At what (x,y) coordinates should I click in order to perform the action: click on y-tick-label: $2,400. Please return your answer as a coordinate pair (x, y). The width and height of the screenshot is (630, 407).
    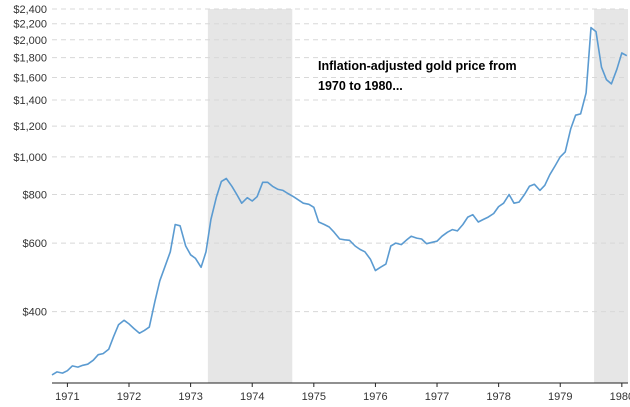
    Looking at the image, I should click on (30, 10).